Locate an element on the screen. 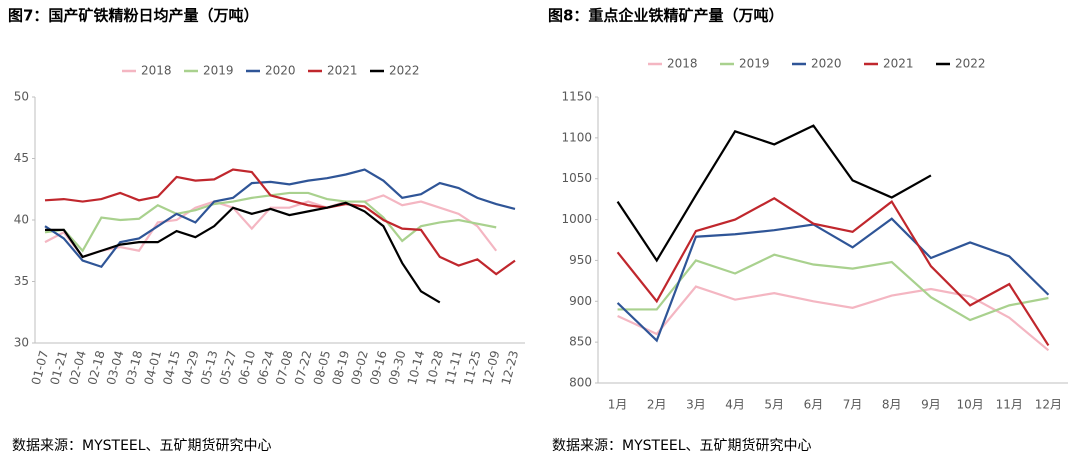 This screenshot has height=468, width=1080. y-tick-label: 40 is located at coordinates (21, 220).